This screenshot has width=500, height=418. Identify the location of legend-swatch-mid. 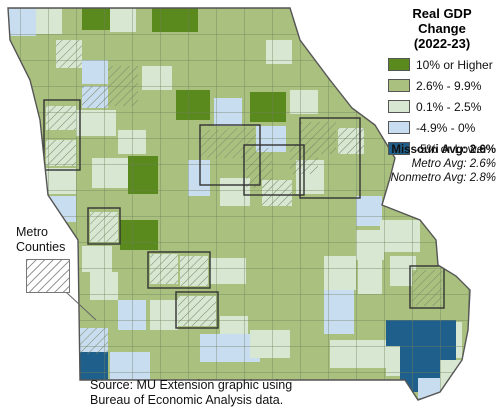
(399, 85).